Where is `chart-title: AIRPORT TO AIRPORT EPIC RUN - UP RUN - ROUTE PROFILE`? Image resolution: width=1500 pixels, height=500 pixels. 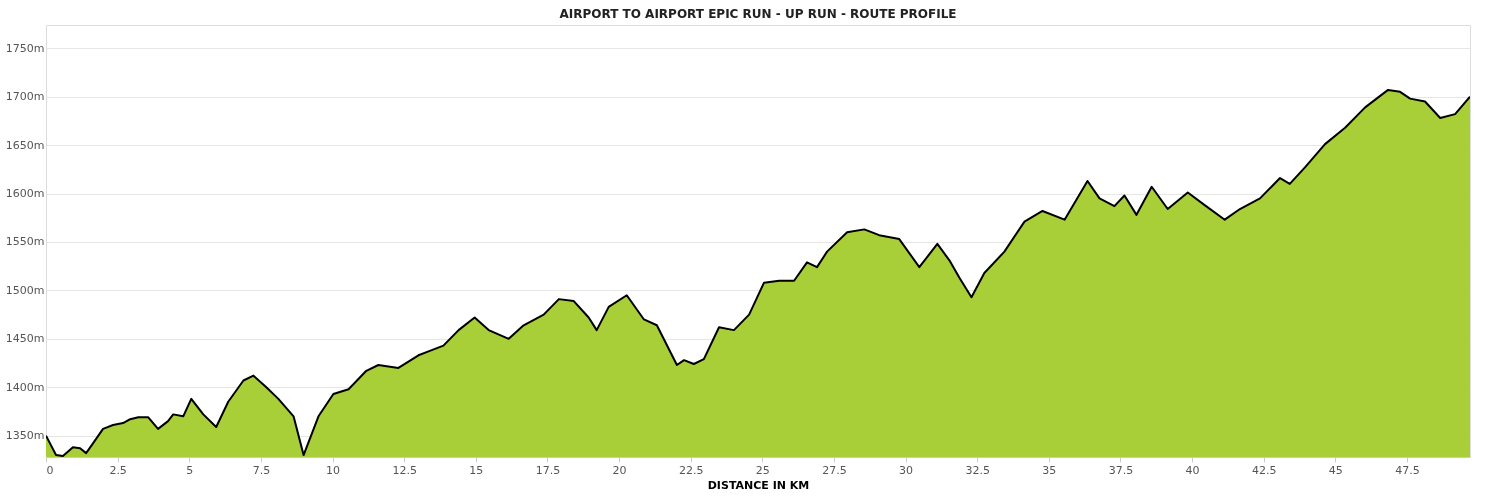 chart-title: AIRPORT TO AIRPORT EPIC RUN - UP RUN - ROUTE PROFILE is located at coordinates (758, 14).